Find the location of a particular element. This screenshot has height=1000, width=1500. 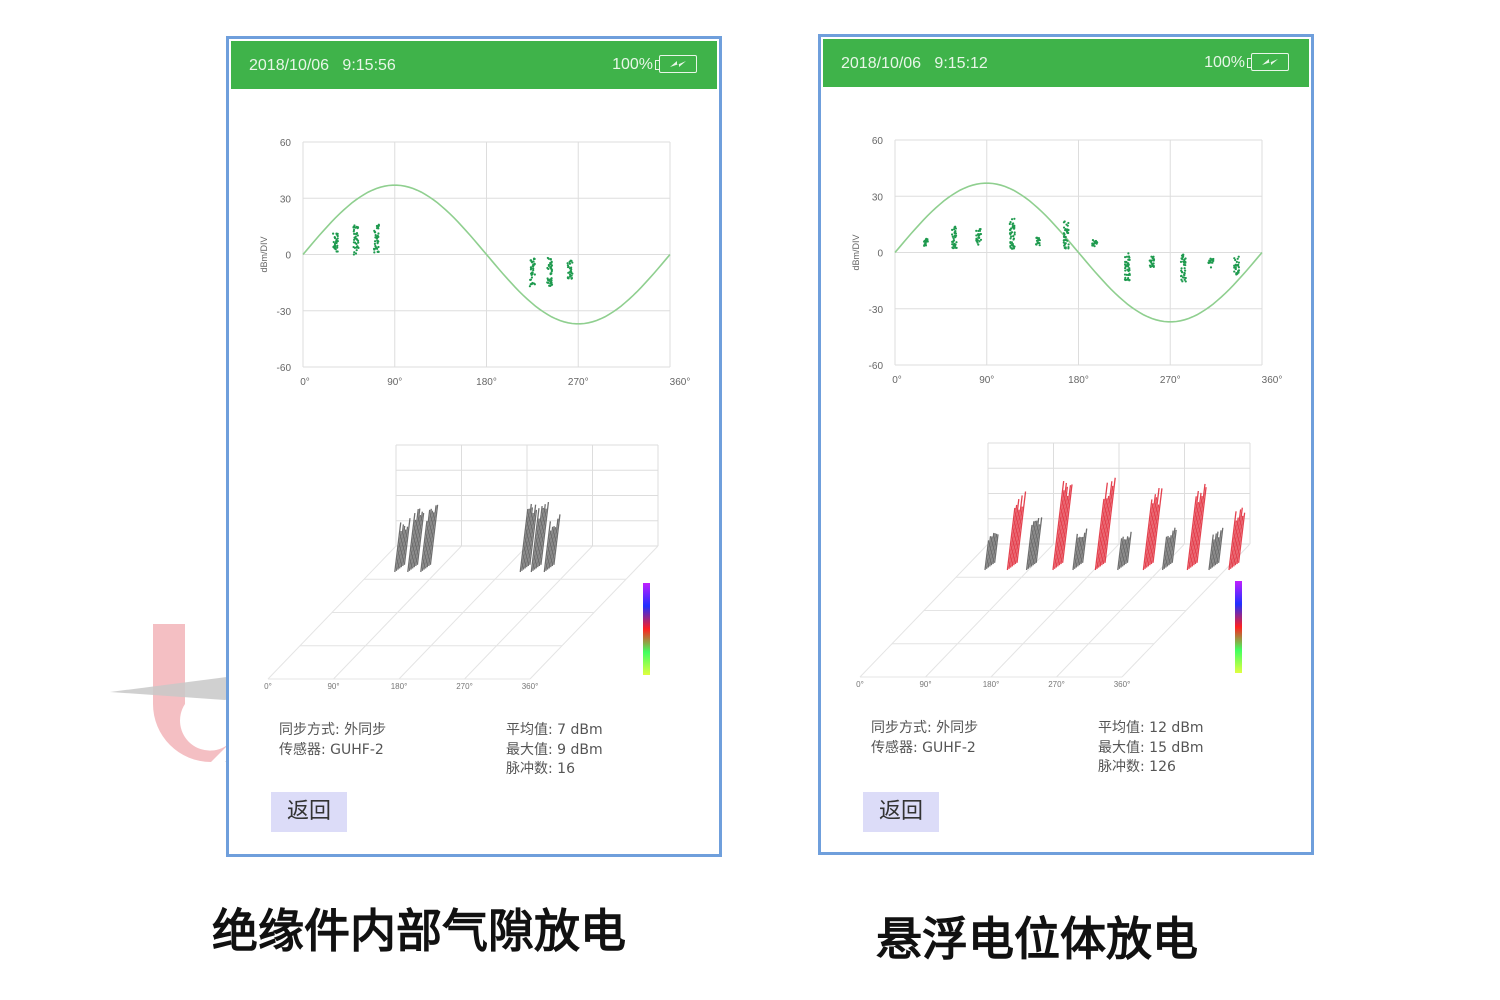

prps-x-tick-label: 270° is located at coordinates (464, 686).